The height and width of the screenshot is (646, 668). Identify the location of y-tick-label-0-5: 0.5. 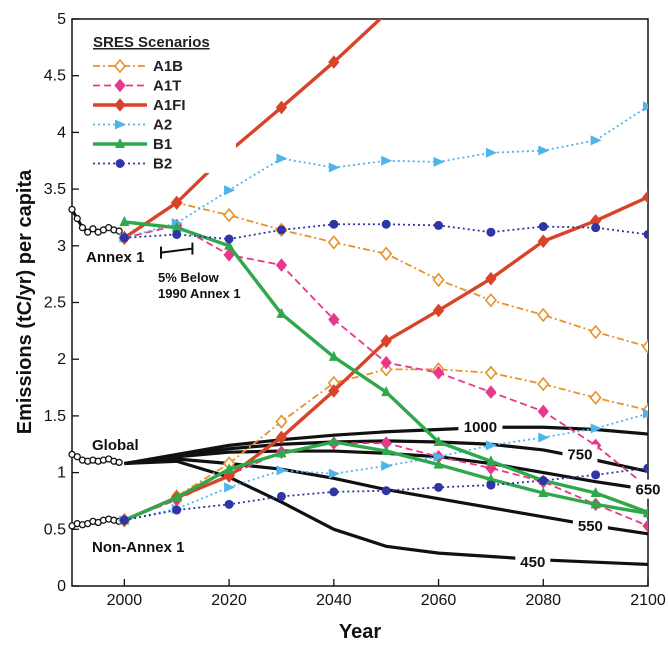
(55, 529).